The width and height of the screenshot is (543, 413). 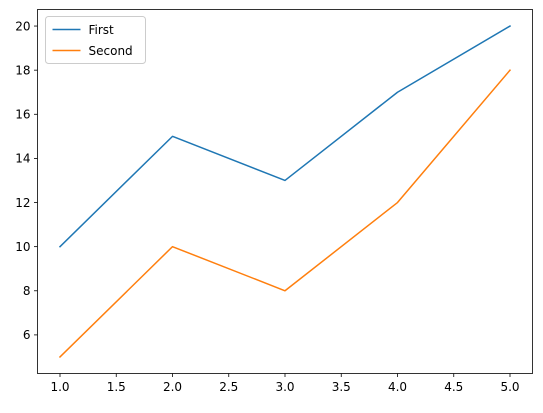 What do you see at coordinates (111, 51) in the screenshot?
I see `legend-label-2: Second` at bounding box center [111, 51].